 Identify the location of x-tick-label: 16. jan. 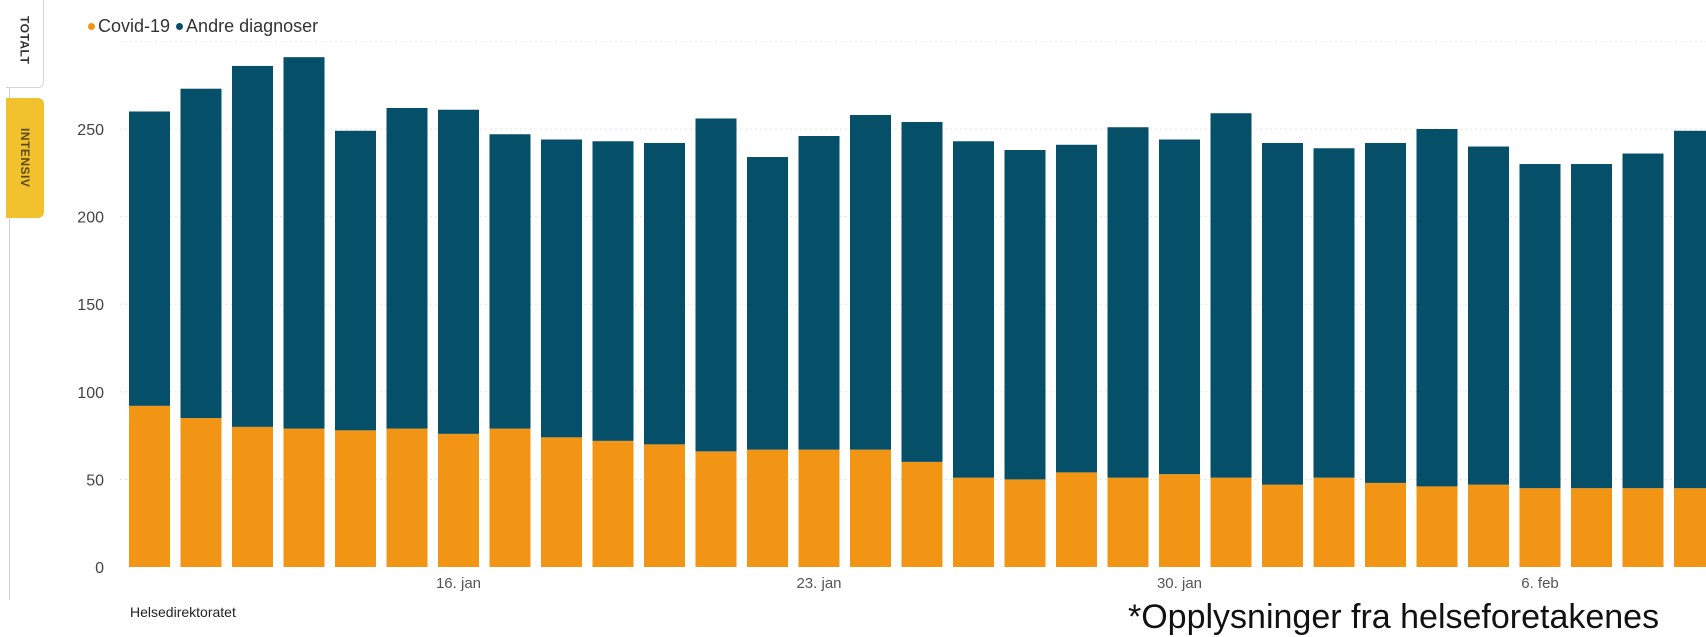
(458, 583).